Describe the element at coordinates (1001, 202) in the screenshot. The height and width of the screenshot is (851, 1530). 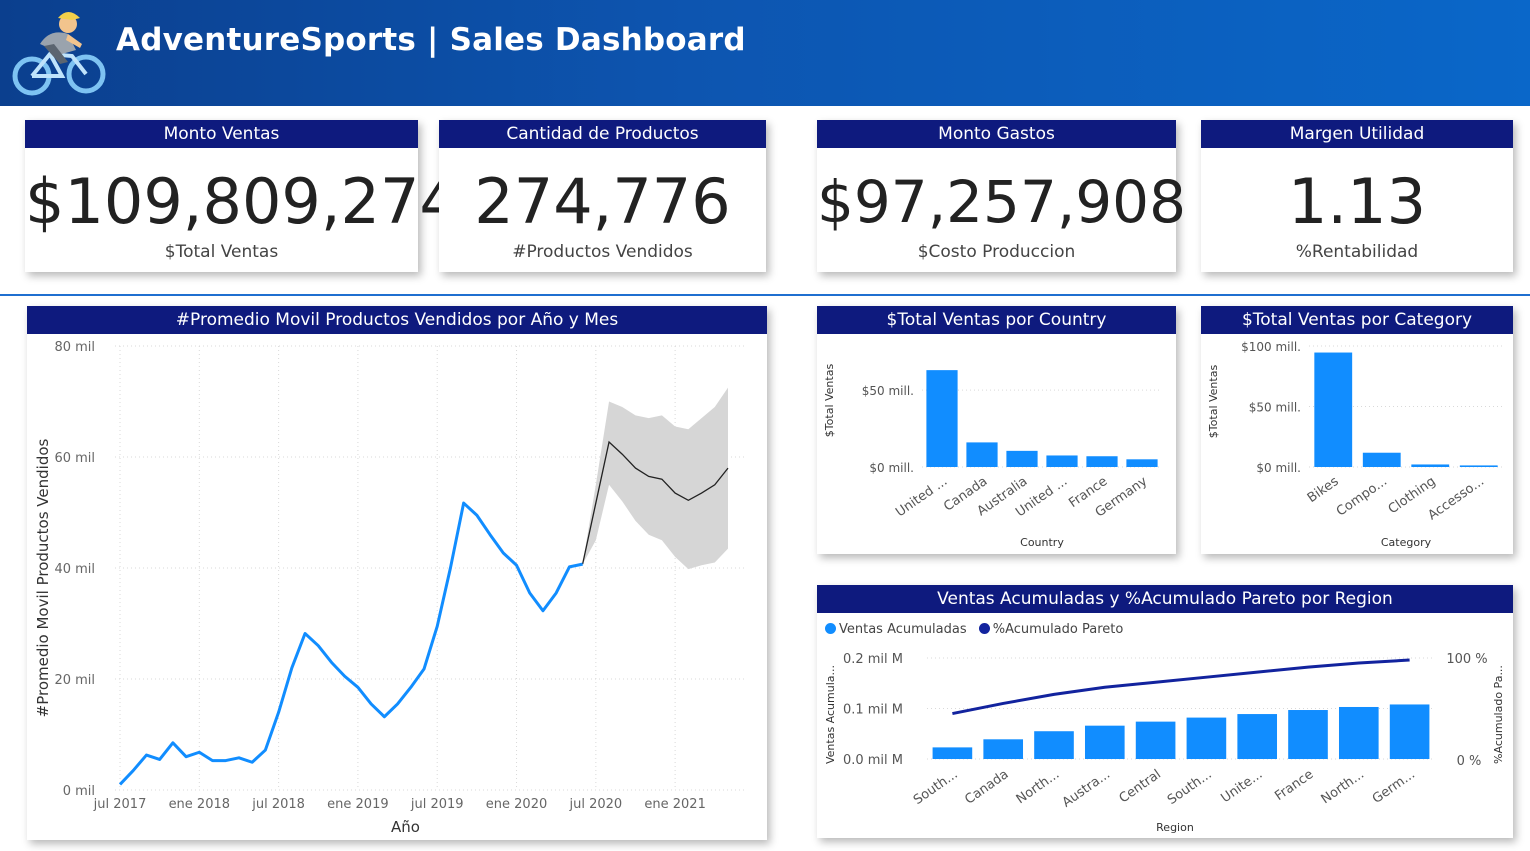
I see `kpi-value: $97,257,908` at that location.